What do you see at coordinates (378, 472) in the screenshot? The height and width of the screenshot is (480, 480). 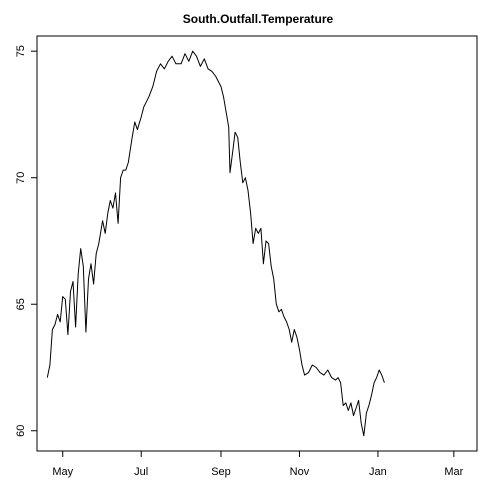 I see `x-tick-label: Jan` at bounding box center [378, 472].